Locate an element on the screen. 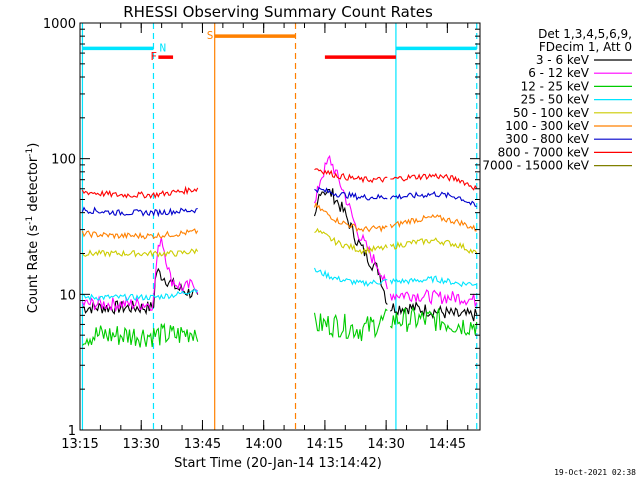 Image resolution: width=640 pixels, height=480 pixels. generated-timestamp: 19-Oct-2021 02:38 is located at coordinates (595, 472).